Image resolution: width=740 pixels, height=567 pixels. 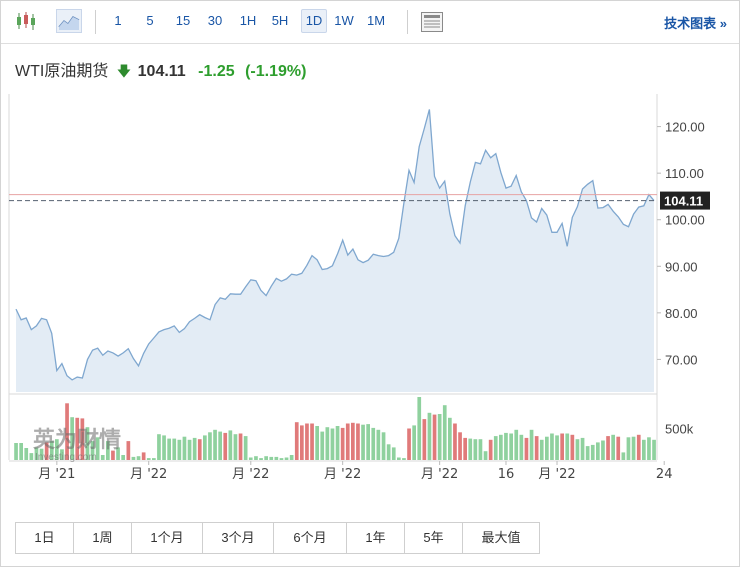 I want to click on technical-chart-link: 技术图表 », so click(x=695, y=23).